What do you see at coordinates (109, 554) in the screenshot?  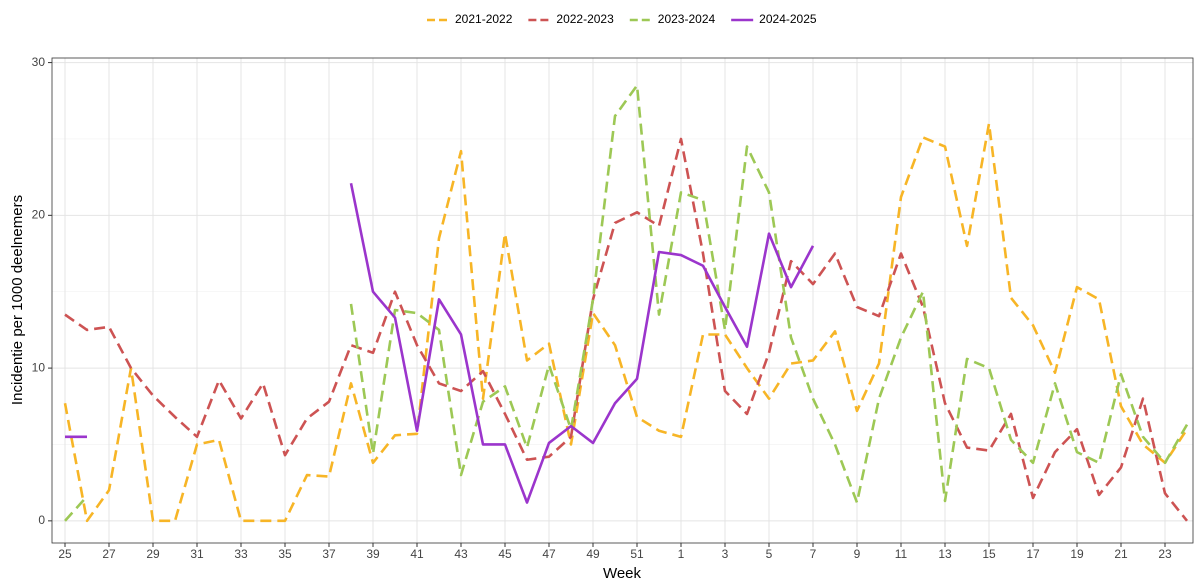 I see `x-tick-label: 27` at bounding box center [109, 554].